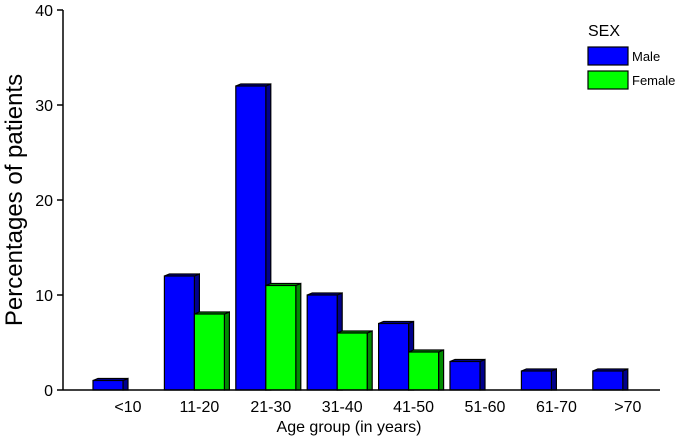 The image size is (685, 436). What do you see at coordinates (653, 80) in the screenshot?
I see `legend-label-female: Female` at bounding box center [653, 80].